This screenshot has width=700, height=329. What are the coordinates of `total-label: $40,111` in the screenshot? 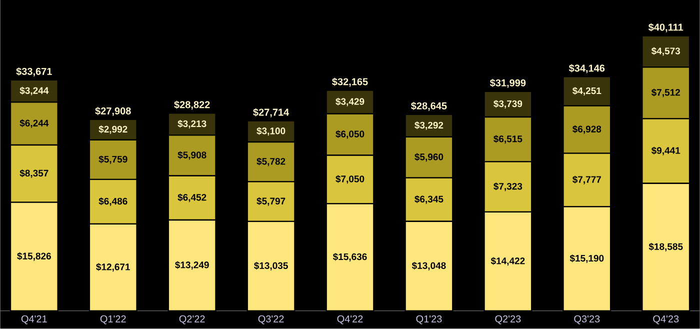 It's located at (666, 27).